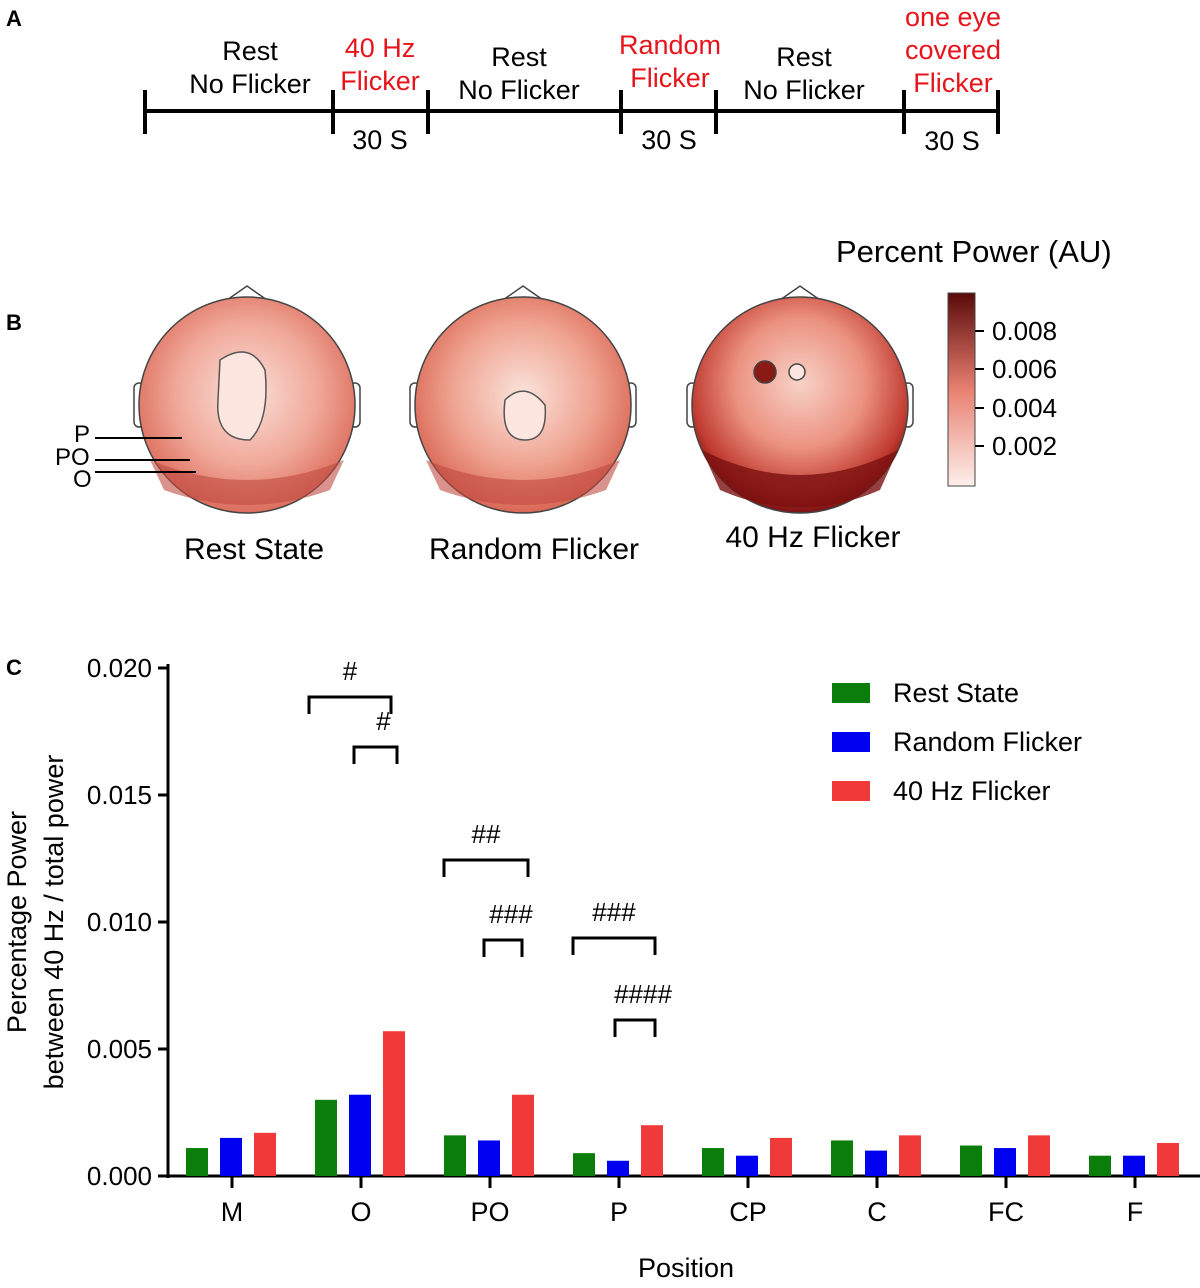 The width and height of the screenshot is (1200, 1288). What do you see at coordinates (670, 61) in the screenshot?
I see `segment-random: Random Flicker` at bounding box center [670, 61].